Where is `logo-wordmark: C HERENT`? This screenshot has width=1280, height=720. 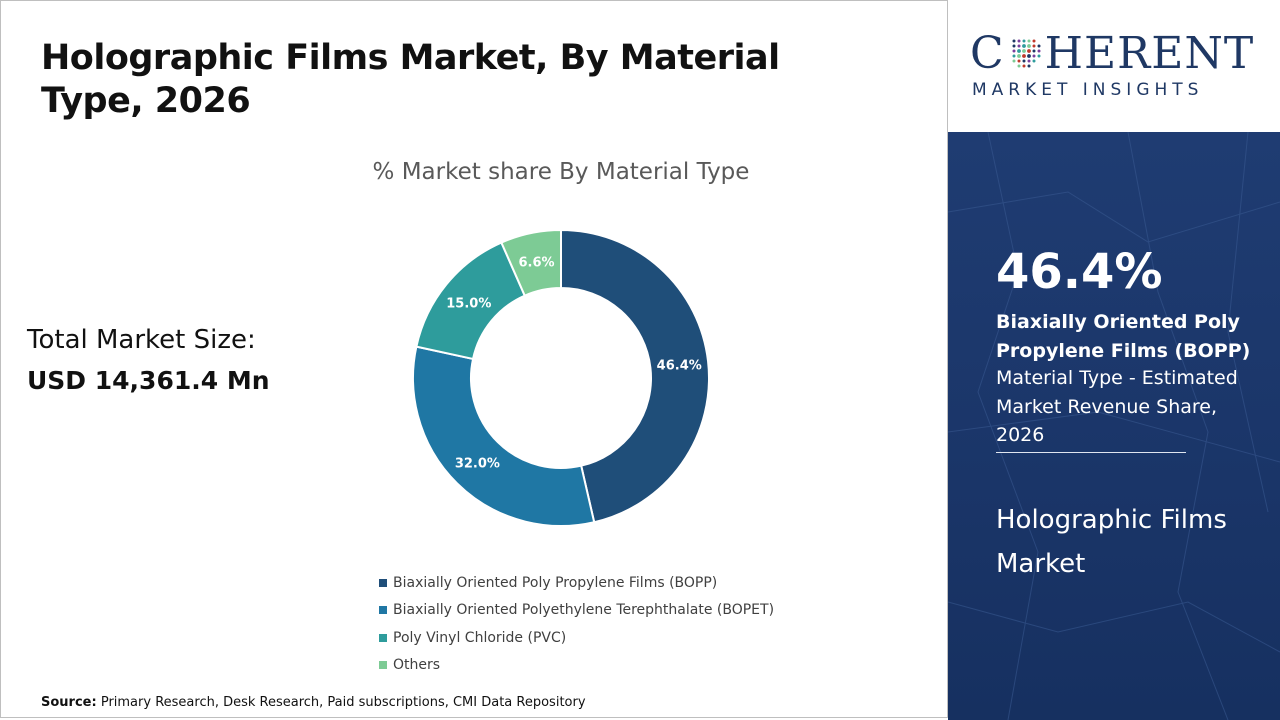
logo-wordmark: C HERENT is located at coordinates (1112, 53).